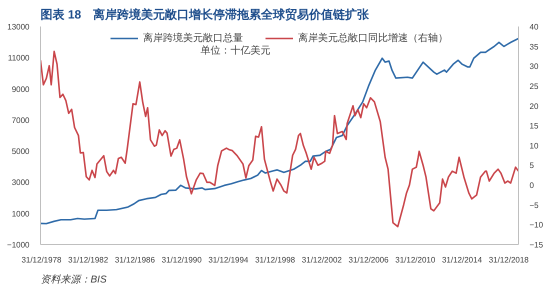 The height and width of the screenshot is (290, 550). I want to click on y2-tick-label: 35, so click(534, 47).